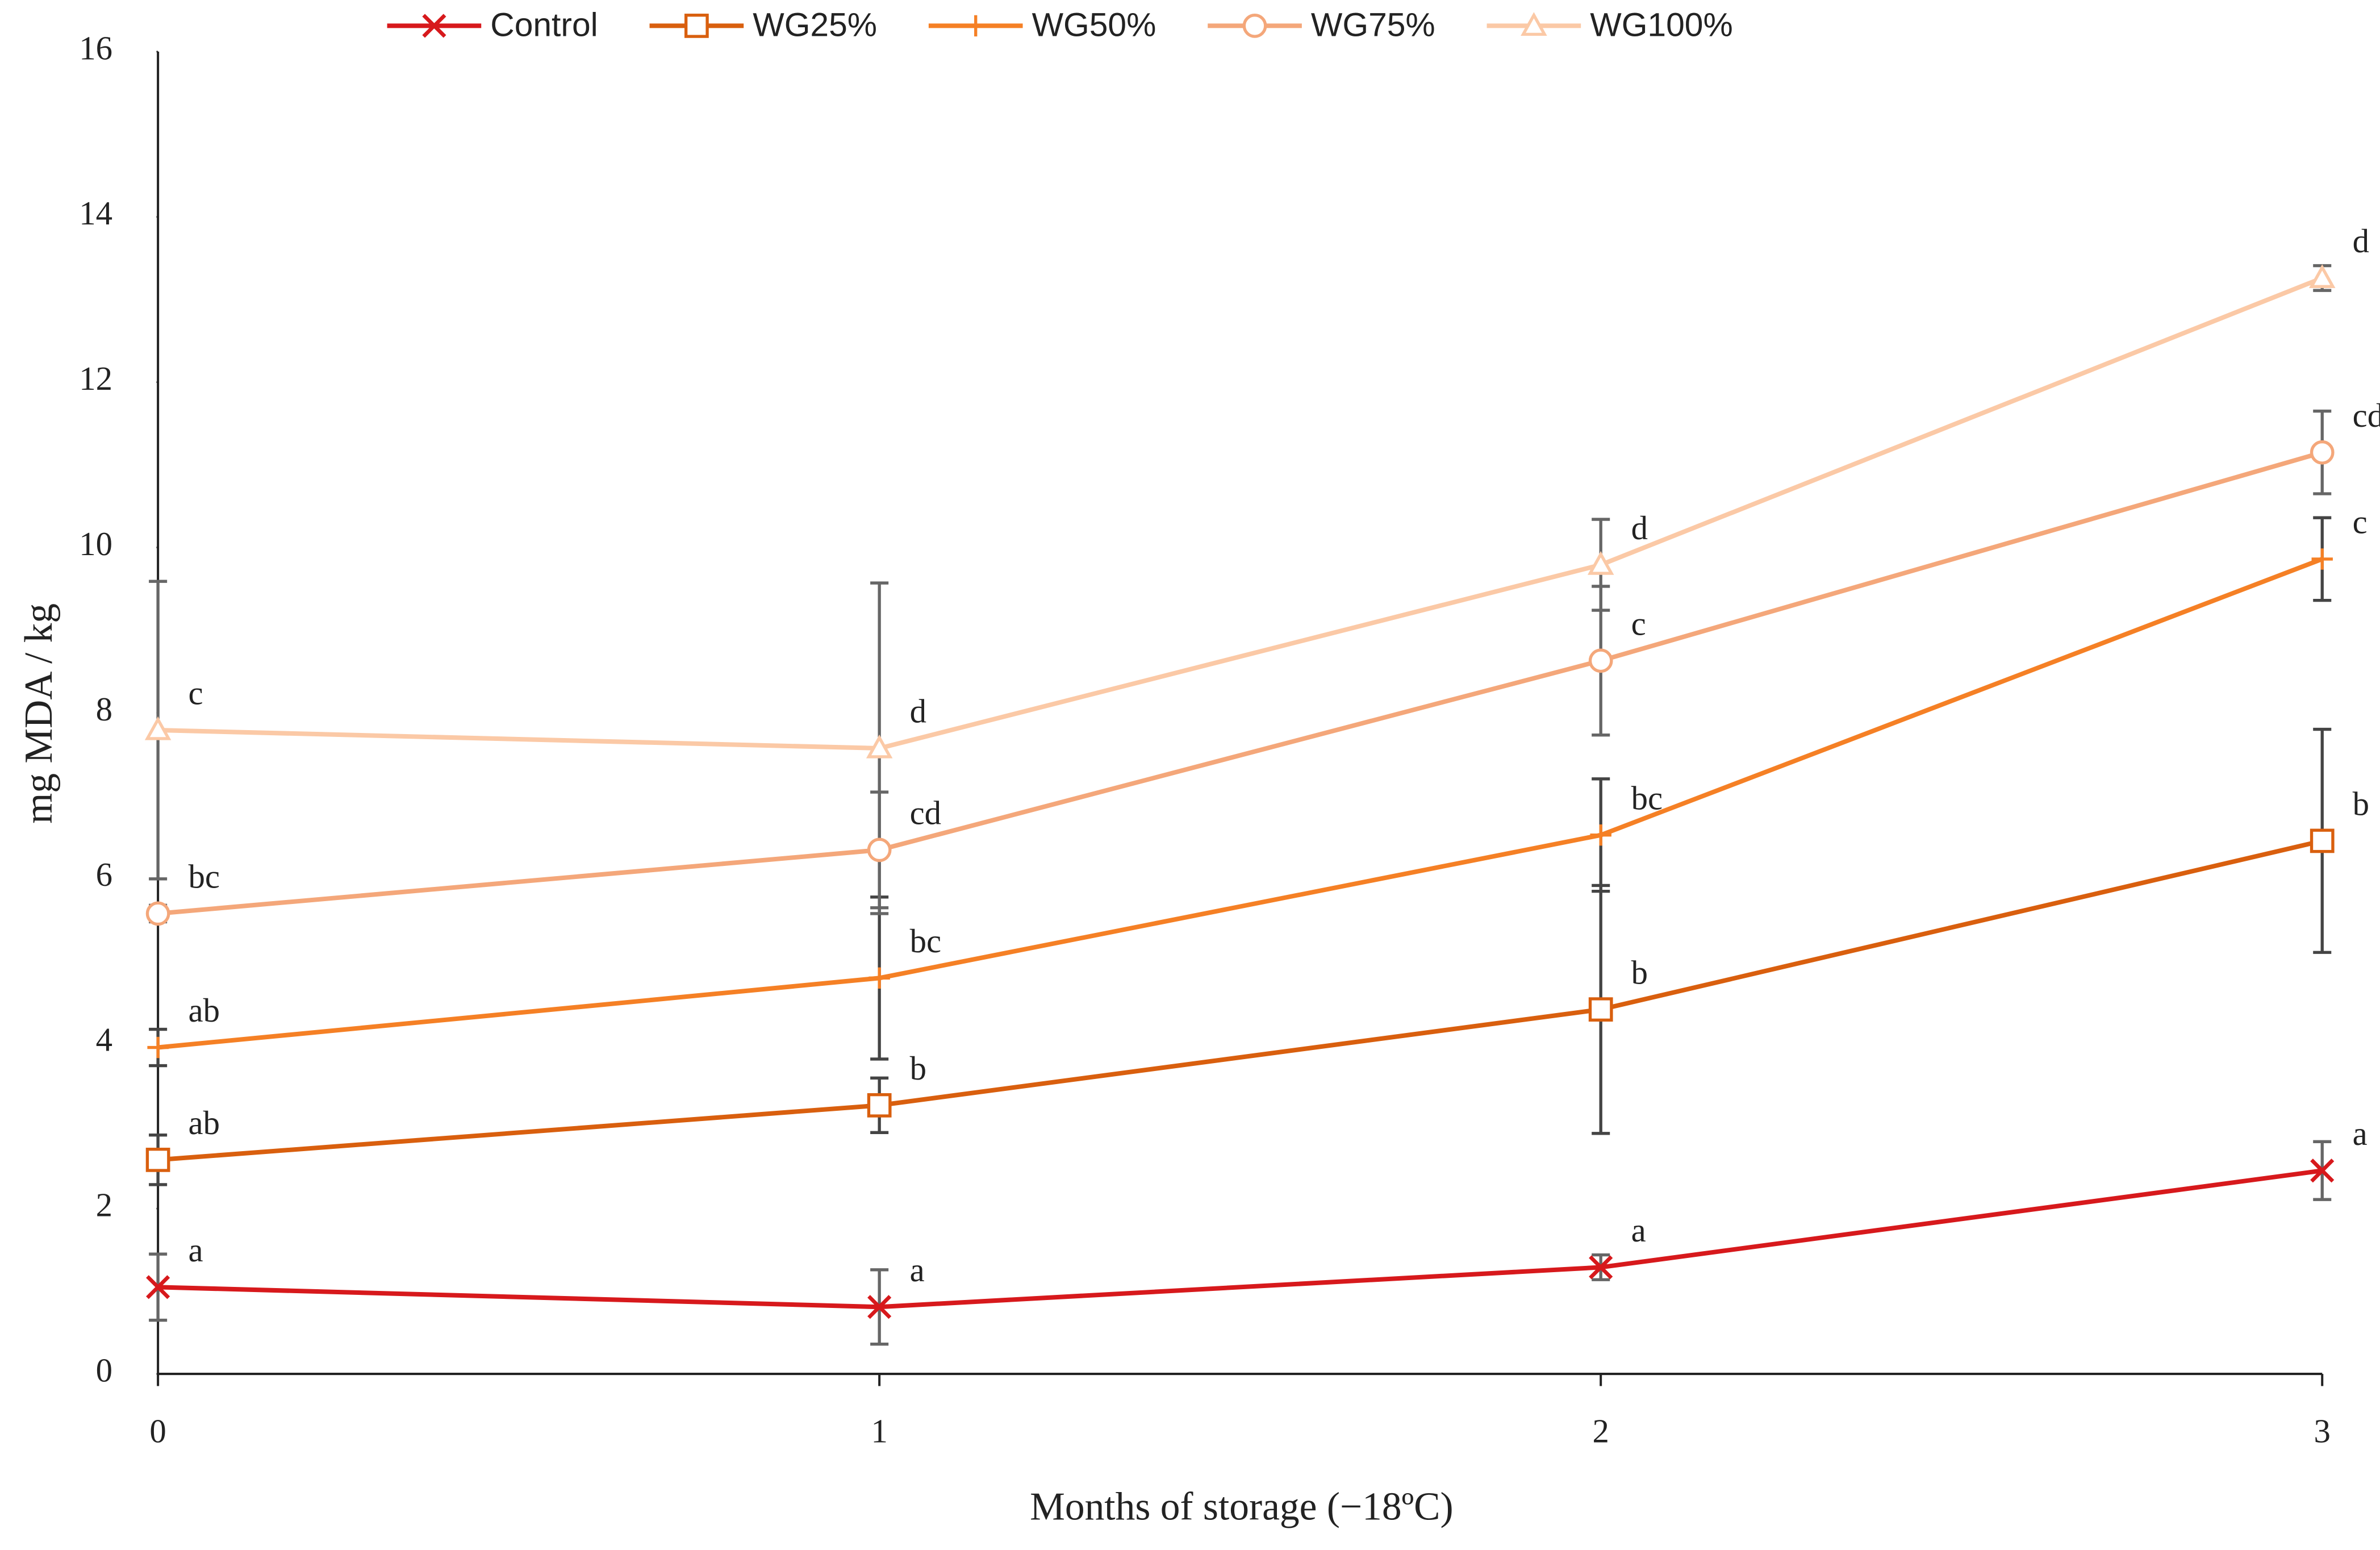 The image size is (2380, 1550). I want to click on legend-item: WG50%, so click(1042, 26).